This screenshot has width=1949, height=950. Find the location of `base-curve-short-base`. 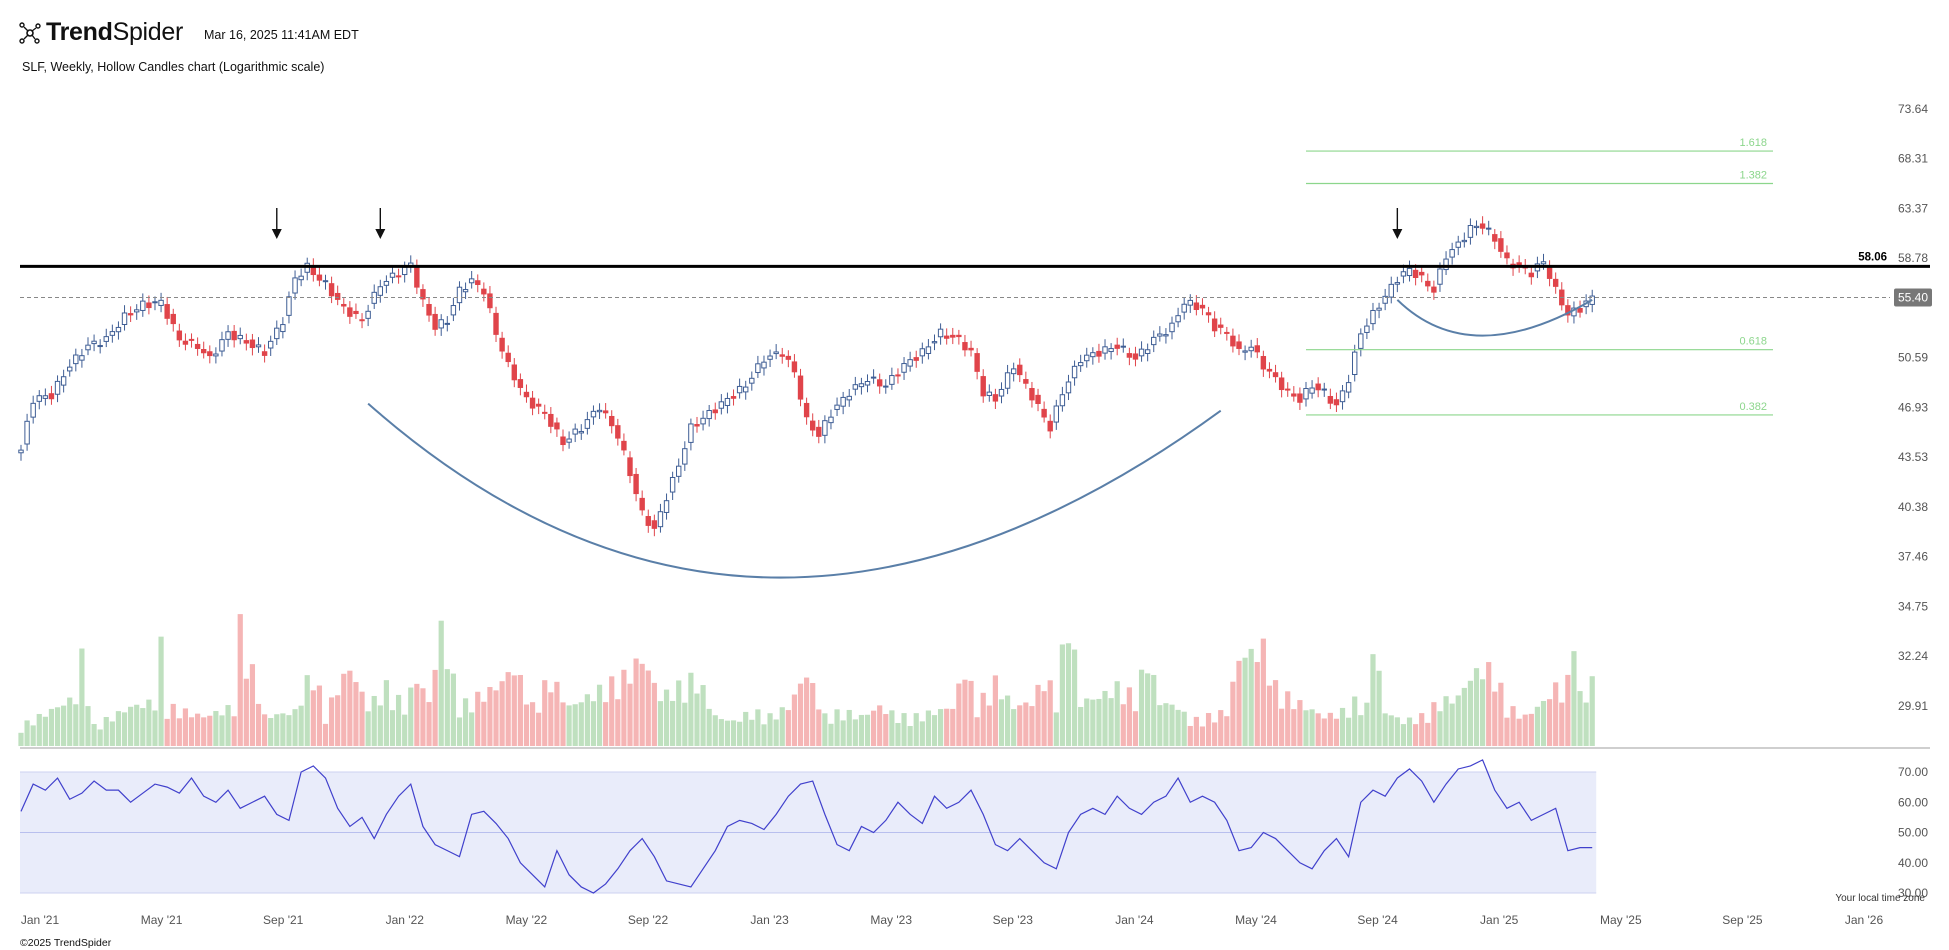

base-curve-short-base is located at coordinates (1494, 318).